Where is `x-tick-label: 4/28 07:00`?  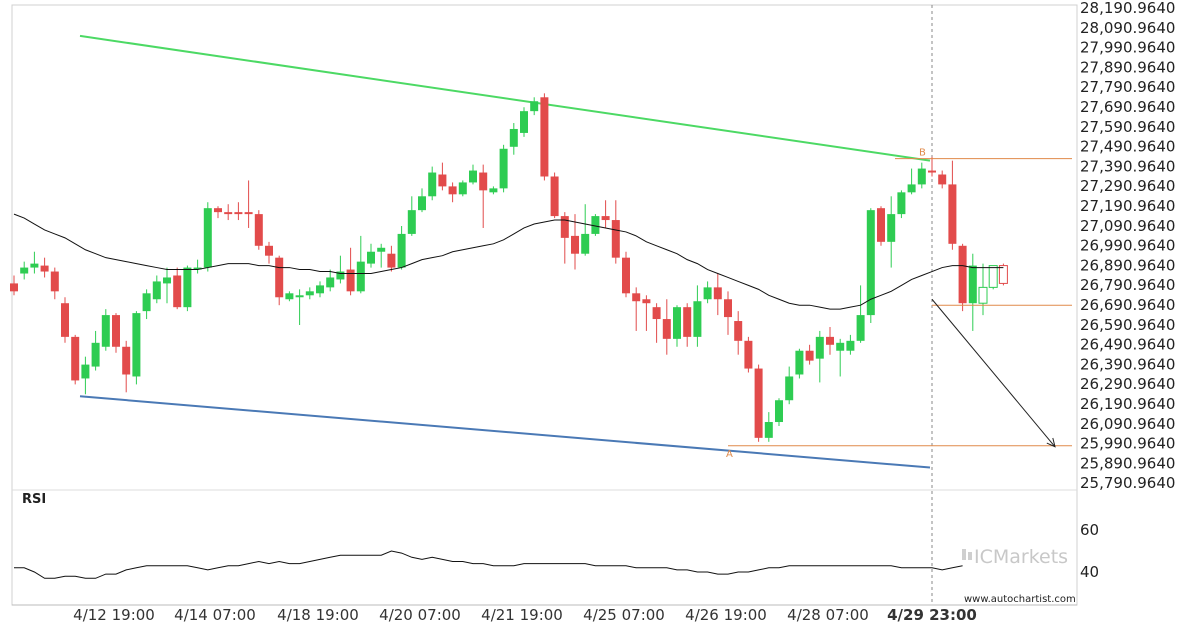 x-tick-label: 4/28 07:00 is located at coordinates (828, 615).